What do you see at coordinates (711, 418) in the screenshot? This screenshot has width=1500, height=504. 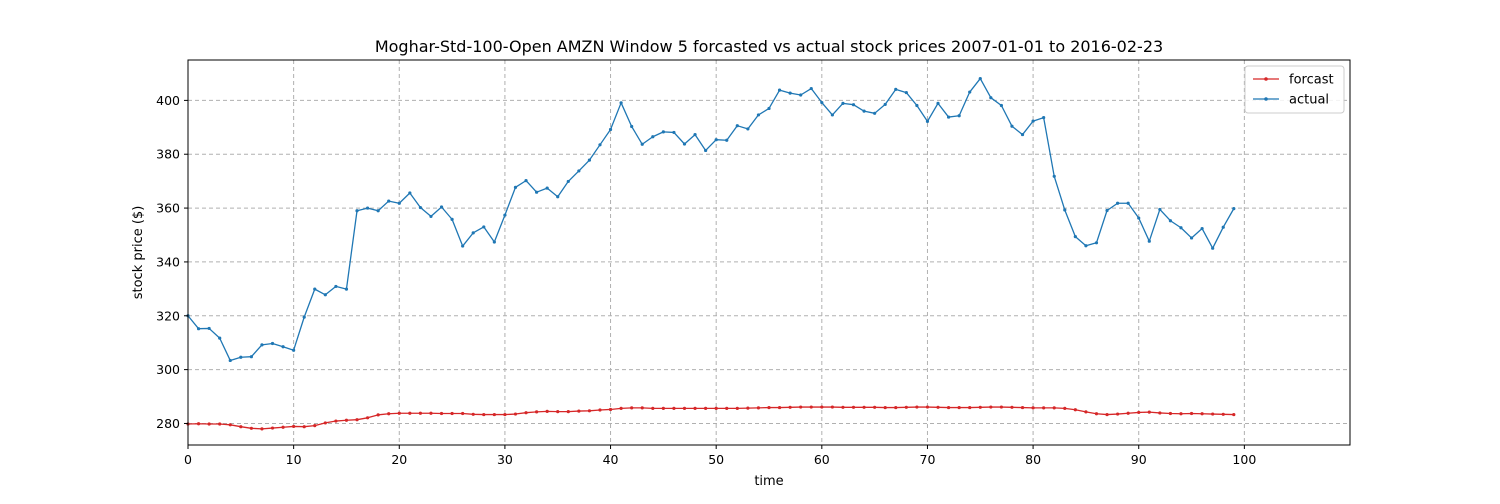 I see `series-forcast` at bounding box center [711, 418].